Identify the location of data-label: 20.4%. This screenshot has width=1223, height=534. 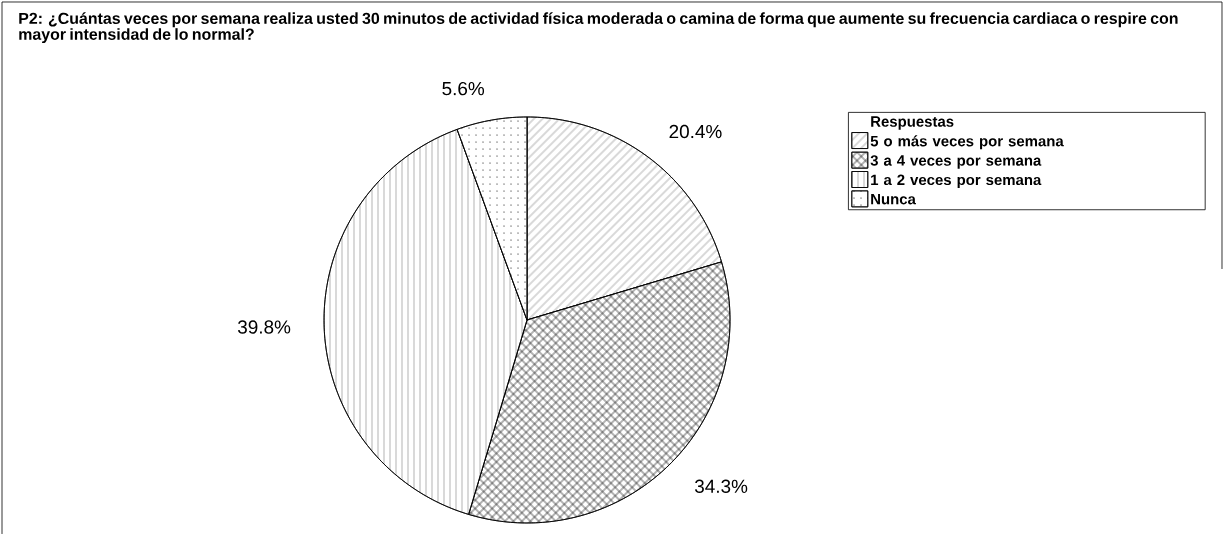
(695, 131).